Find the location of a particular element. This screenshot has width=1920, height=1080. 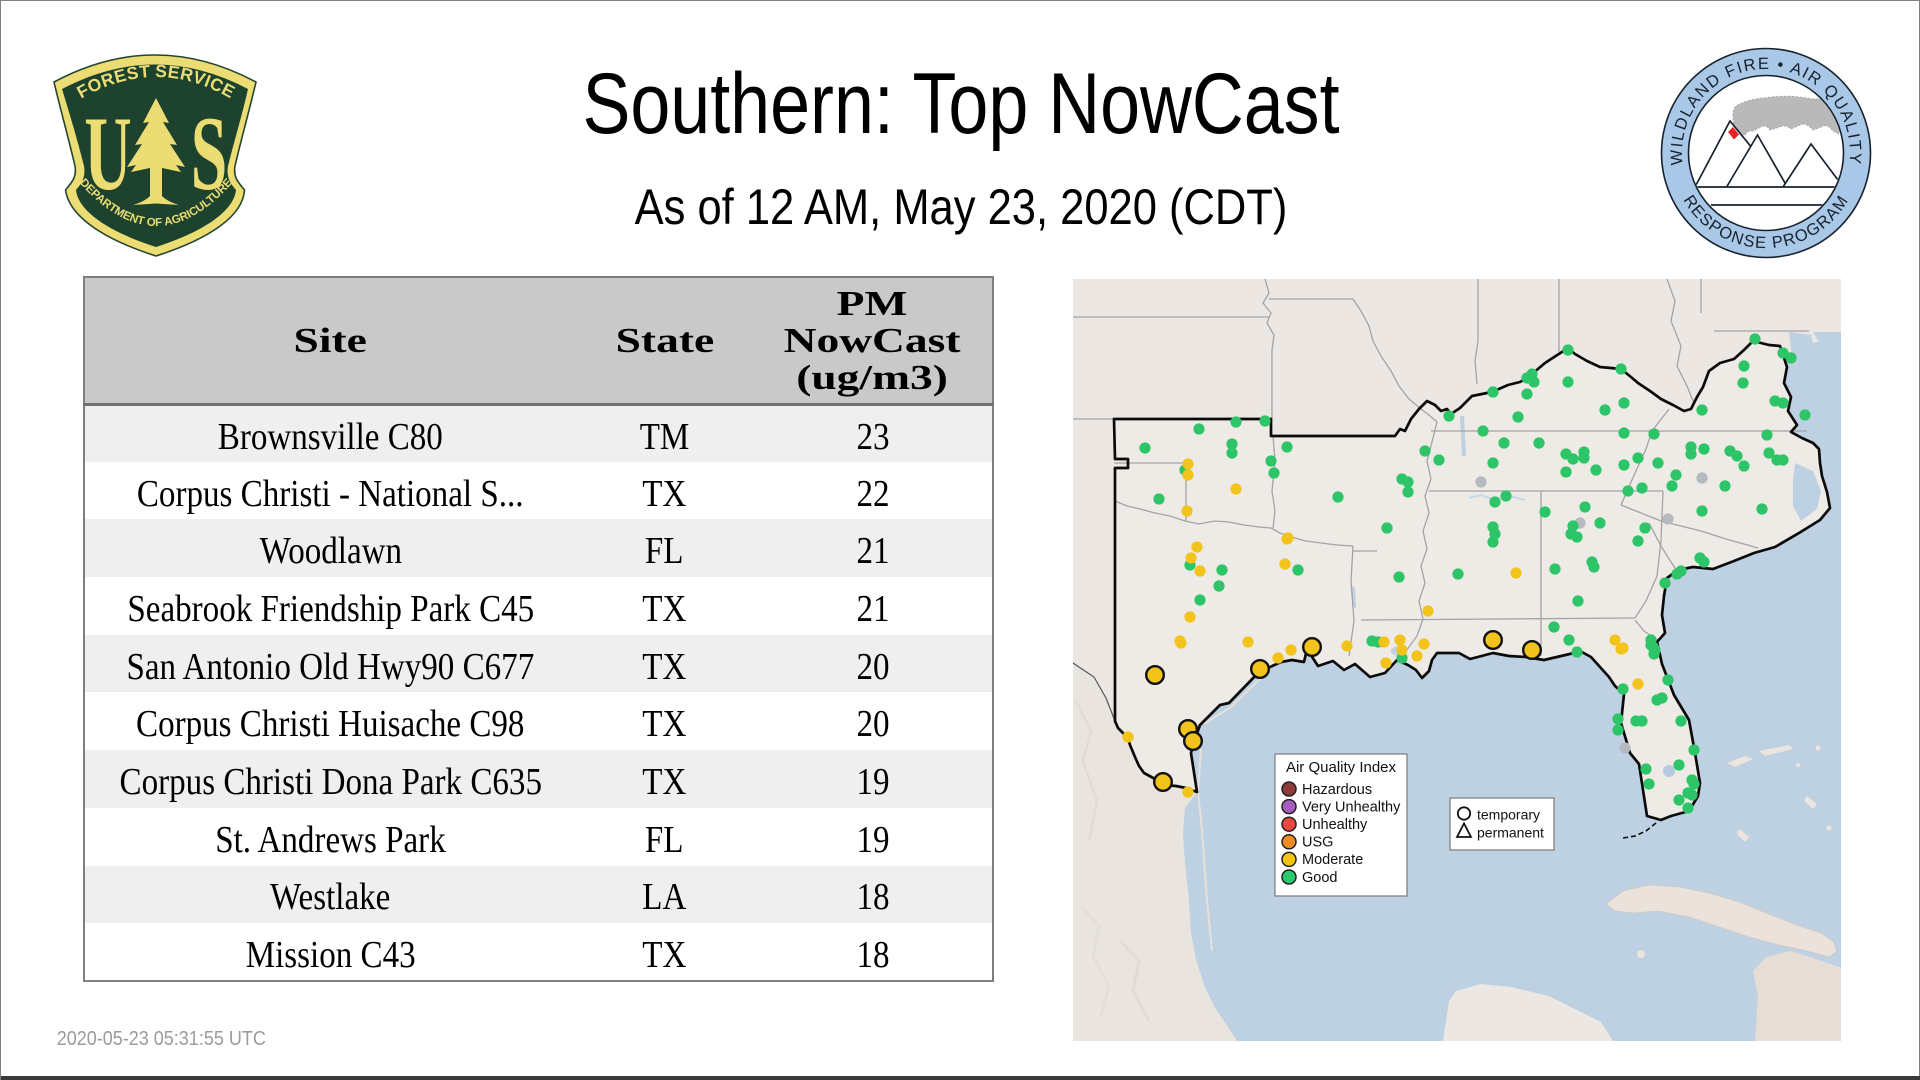

svg-text: permanent is located at coordinates (1510, 833).